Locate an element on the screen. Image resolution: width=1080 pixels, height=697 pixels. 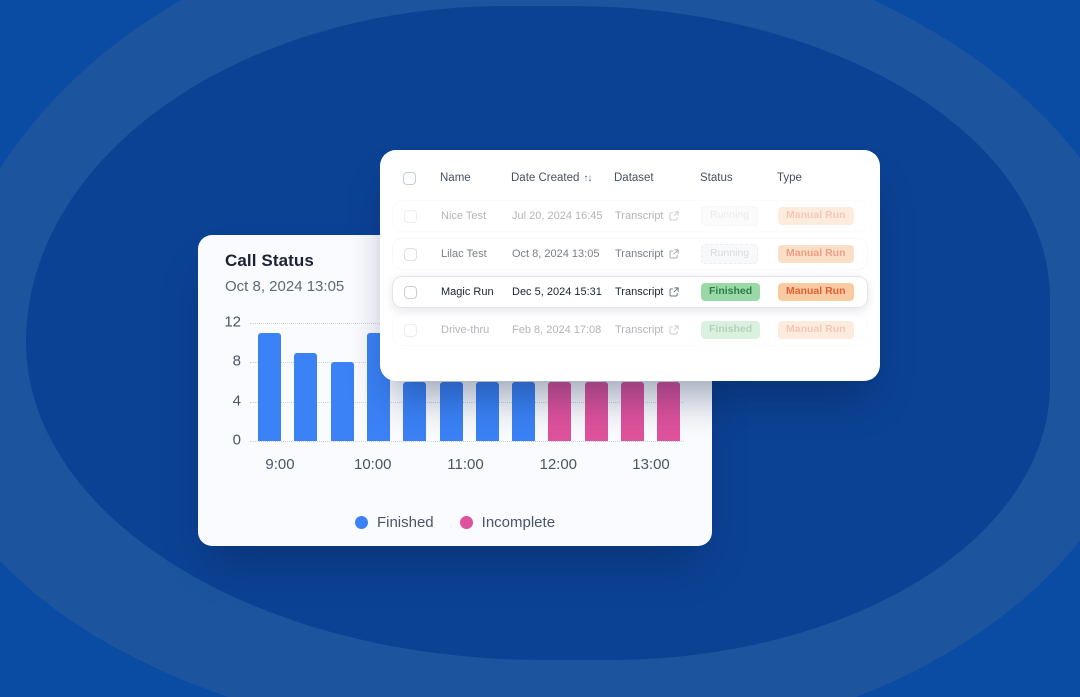
chart-legend: Finished Incomplete is located at coordinates (455, 522).